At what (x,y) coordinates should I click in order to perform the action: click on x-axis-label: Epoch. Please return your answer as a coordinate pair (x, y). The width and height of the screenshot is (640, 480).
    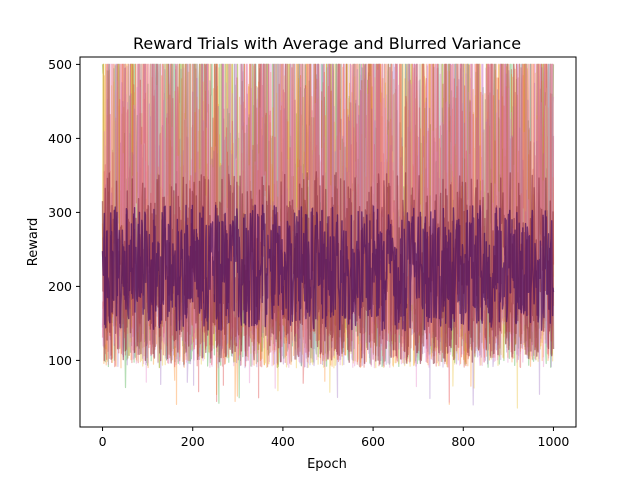
    Looking at the image, I should click on (327, 464).